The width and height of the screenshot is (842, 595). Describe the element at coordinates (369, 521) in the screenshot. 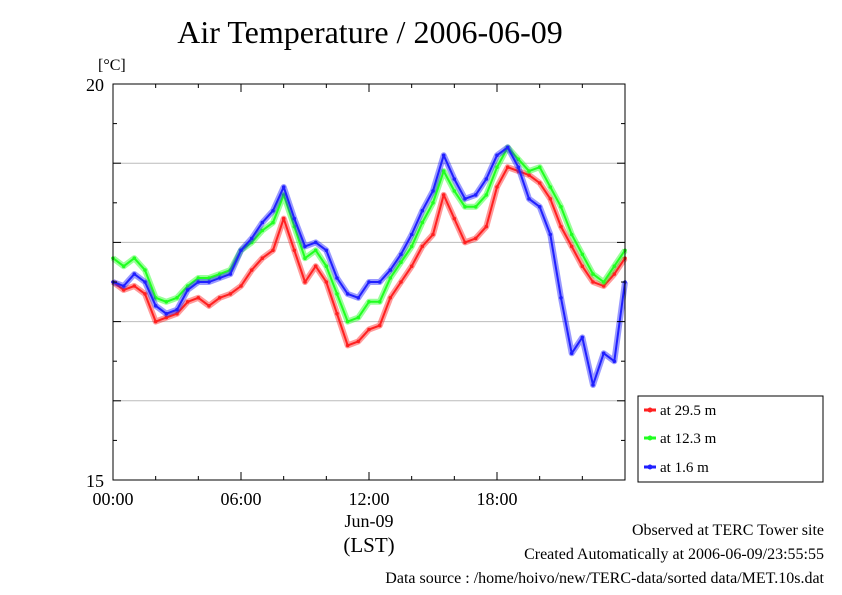

I see `date-label: Jun-09` at that location.